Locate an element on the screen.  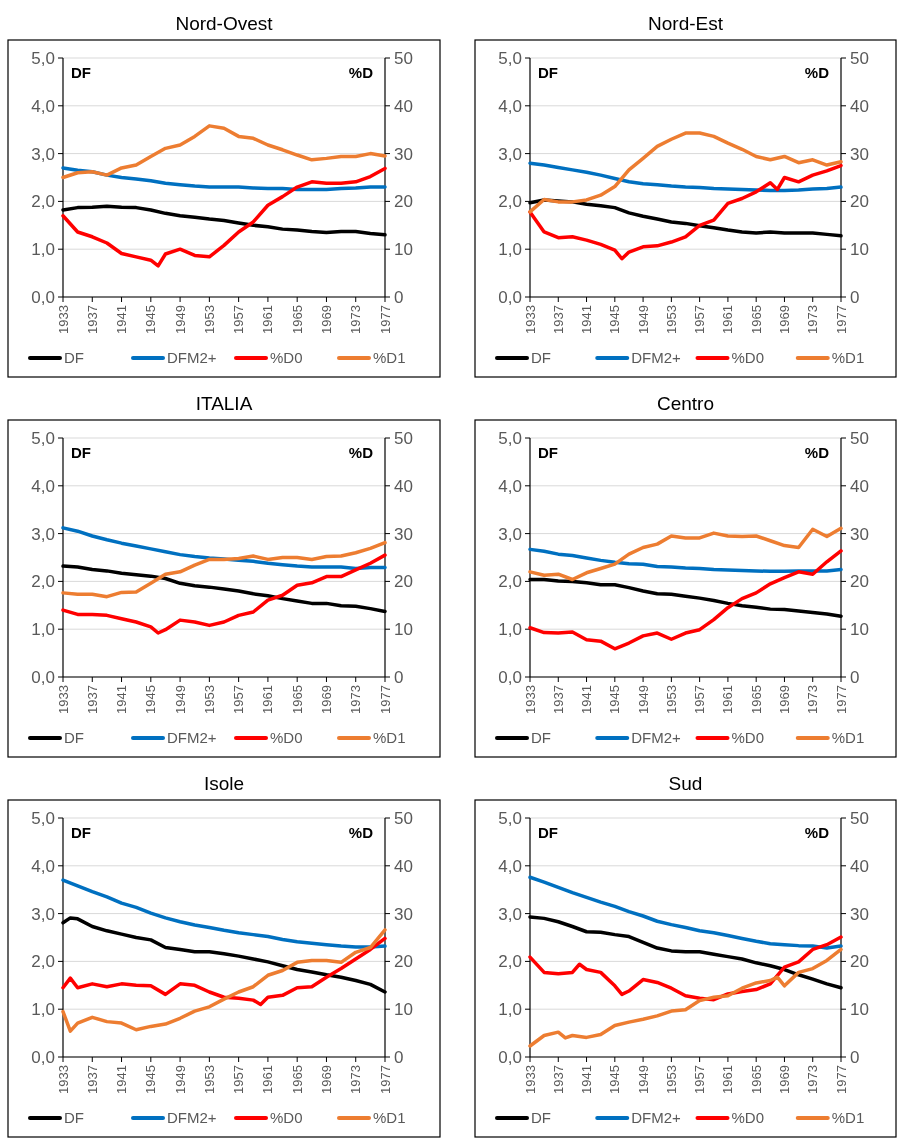
chart-title: Sud is located at coordinates (685, 783).